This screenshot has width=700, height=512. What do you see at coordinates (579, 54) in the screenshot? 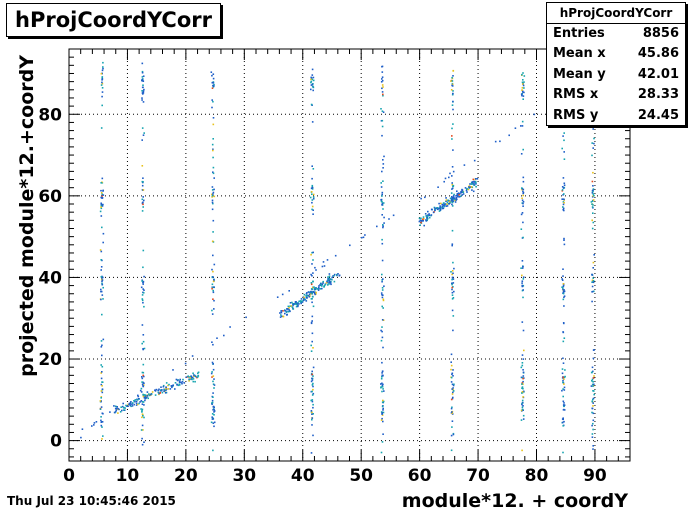
I see `stats-label: Mean x` at bounding box center [579, 54].